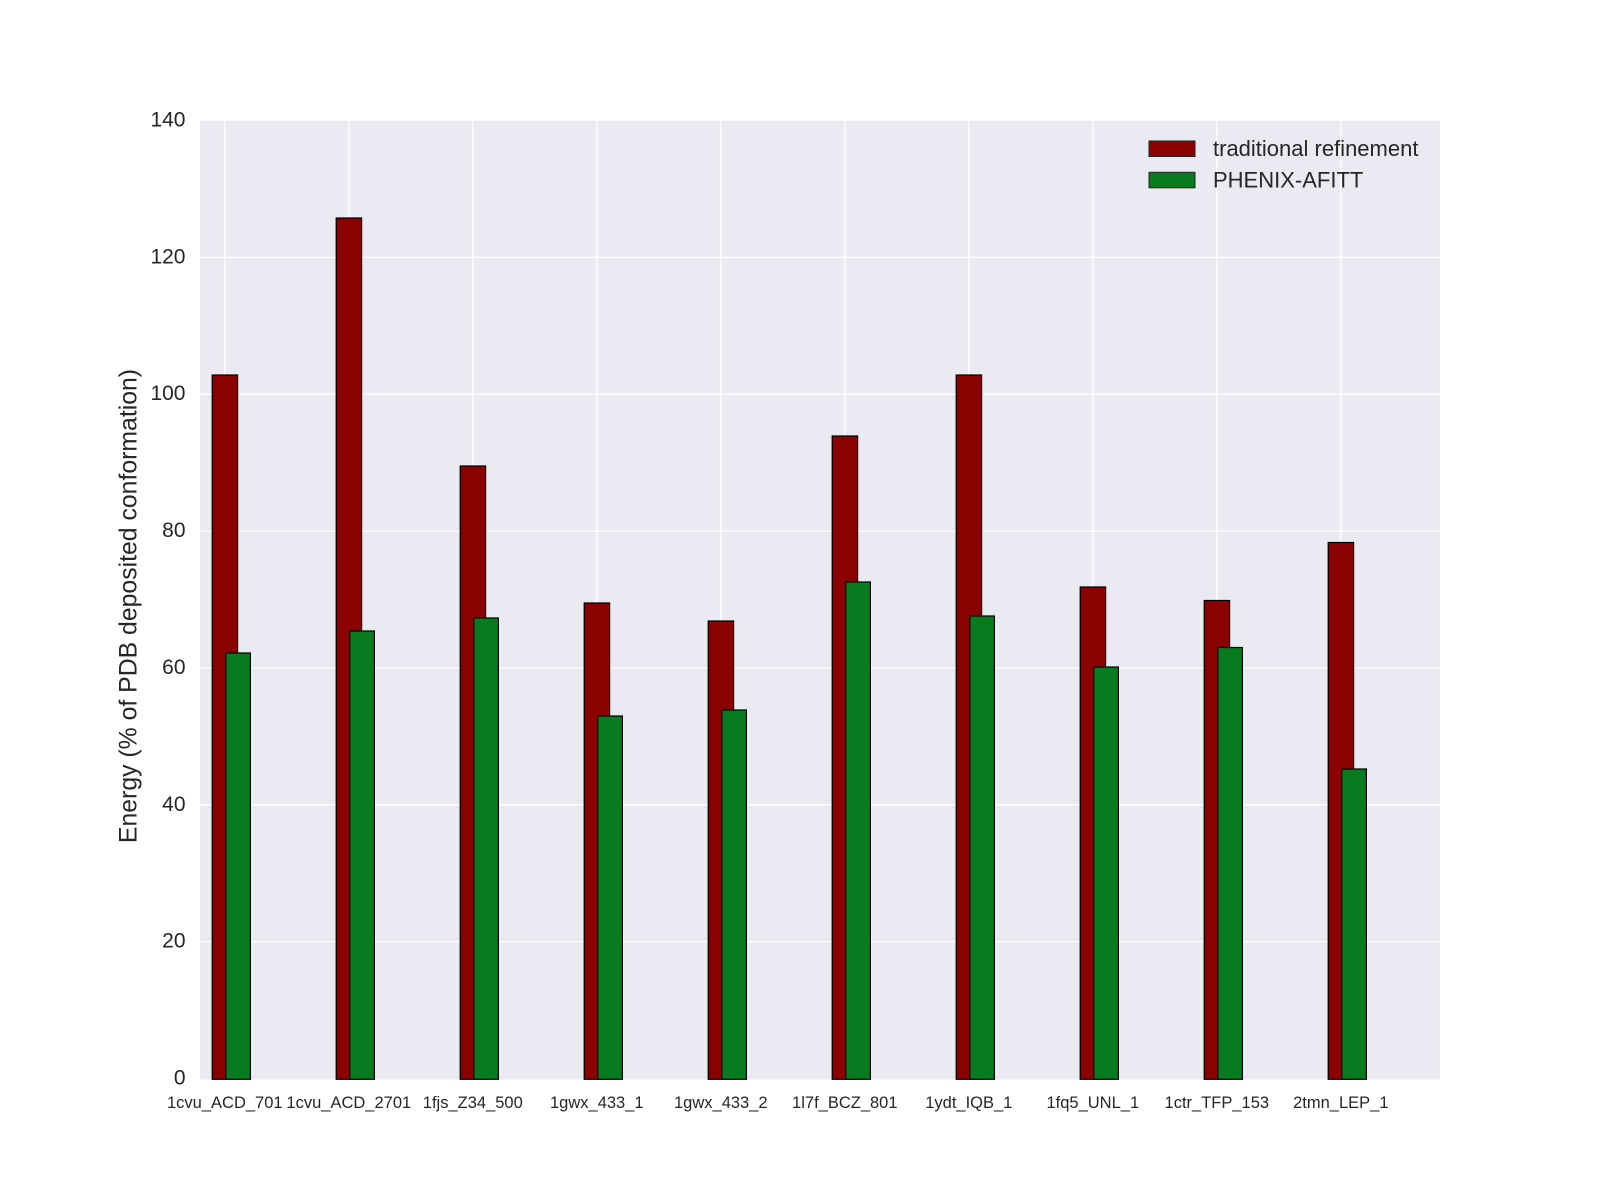  Describe the element at coordinates (173, 667) in the screenshot. I see `svg-text: 60` at that location.